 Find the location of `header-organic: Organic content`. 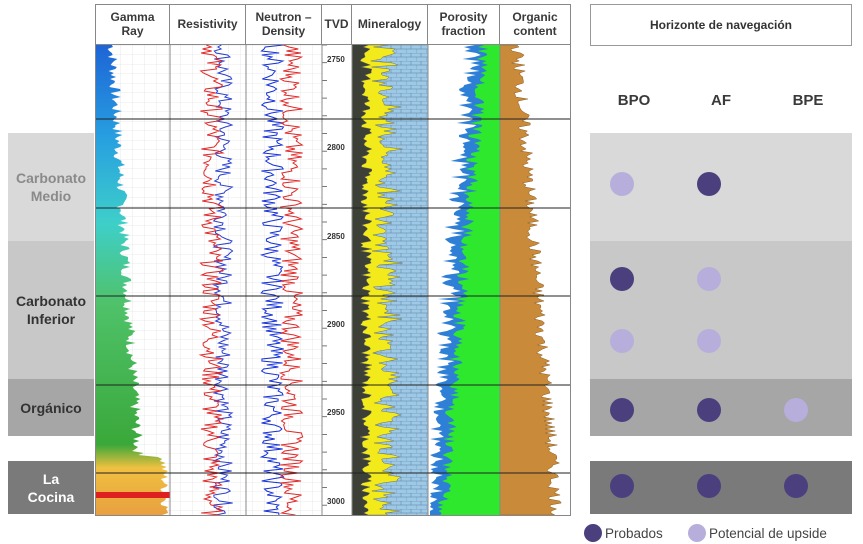

header-organic: Organic content is located at coordinates (535, 24).